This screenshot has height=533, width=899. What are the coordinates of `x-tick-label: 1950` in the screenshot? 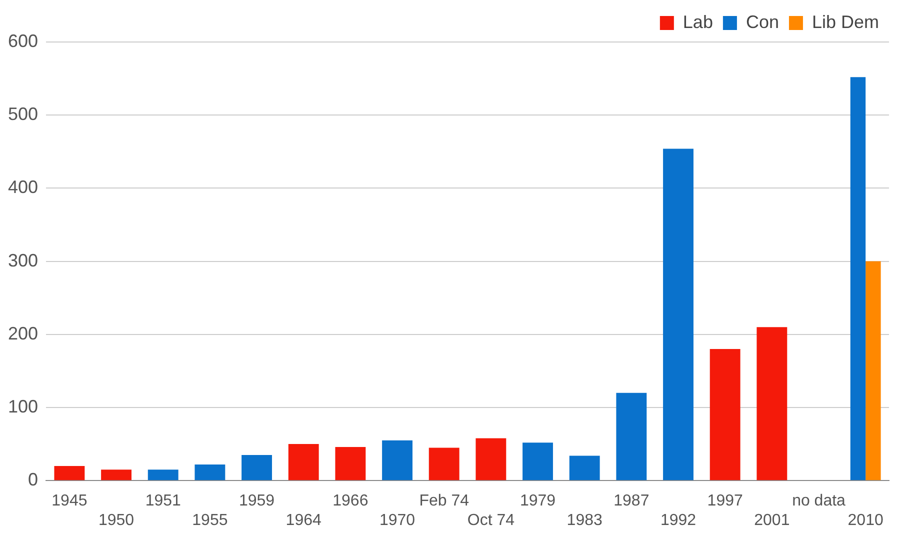 It's located at (116, 520).